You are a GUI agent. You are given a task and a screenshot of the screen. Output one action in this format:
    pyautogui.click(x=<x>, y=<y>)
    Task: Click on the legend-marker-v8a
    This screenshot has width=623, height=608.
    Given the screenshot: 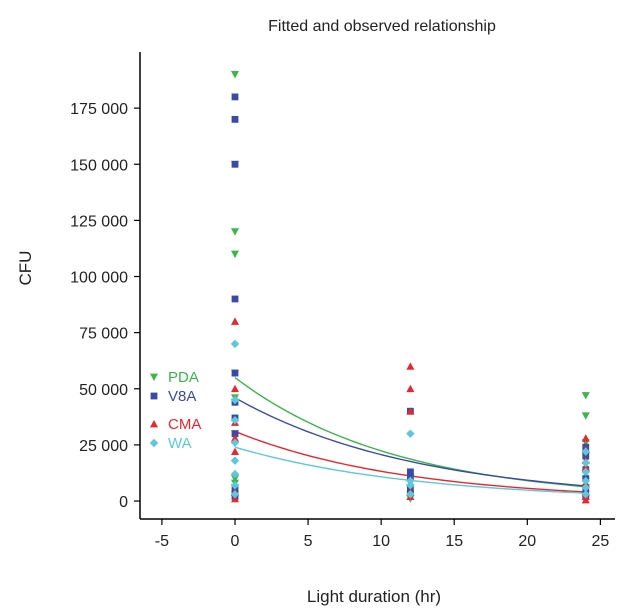 What is the action you would take?
    pyautogui.click(x=154, y=396)
    